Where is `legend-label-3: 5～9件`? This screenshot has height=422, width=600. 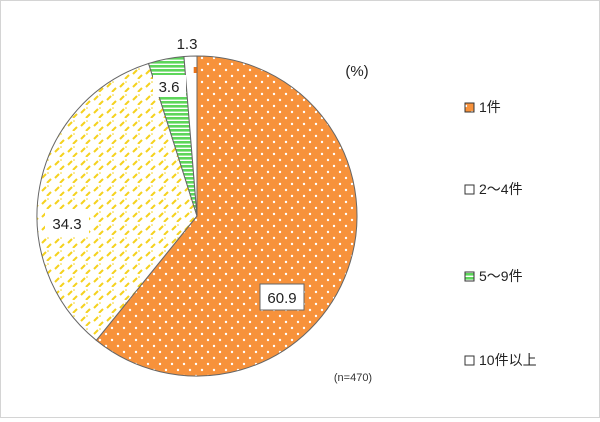
legend-label-3: 5～9件 is located at coordinates (501, 276).